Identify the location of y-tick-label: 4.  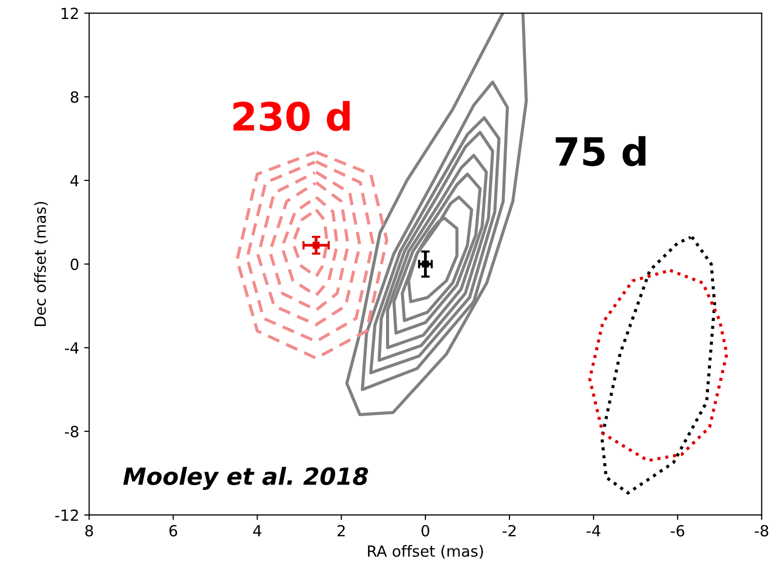
(74, 180).